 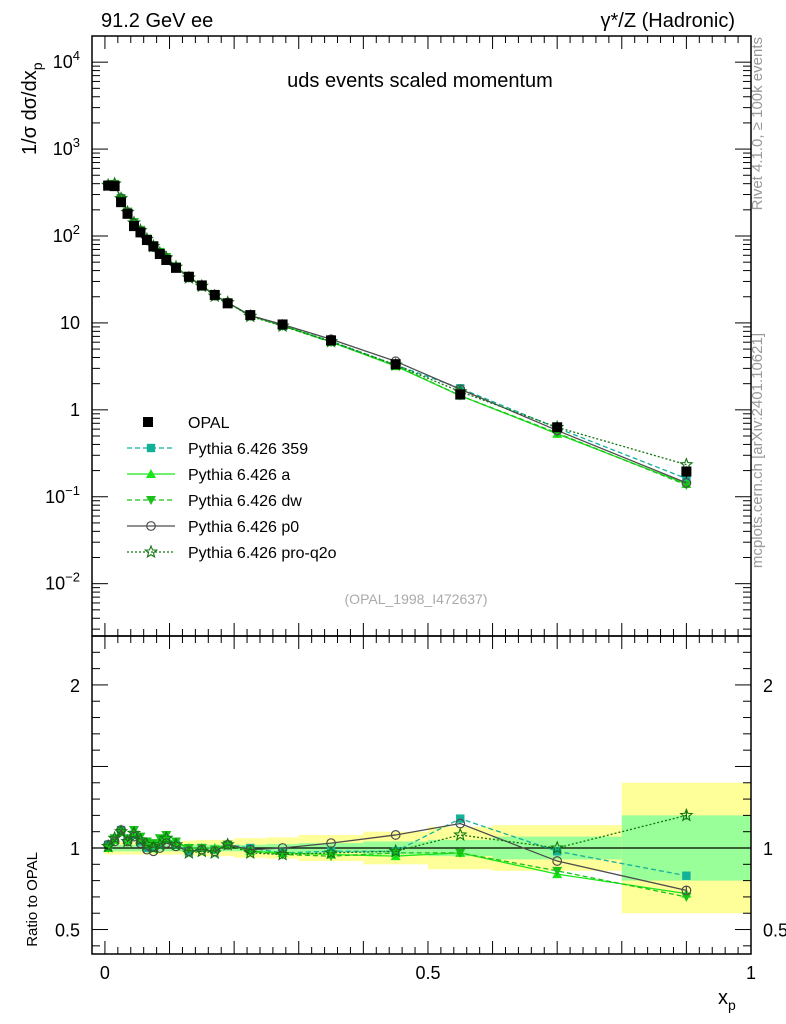 What do you see at coordinates (668, 21) in the screenshot?
I see `header-right-label: γ*/Z (Hadronic)` at bounding box center [668, 21].